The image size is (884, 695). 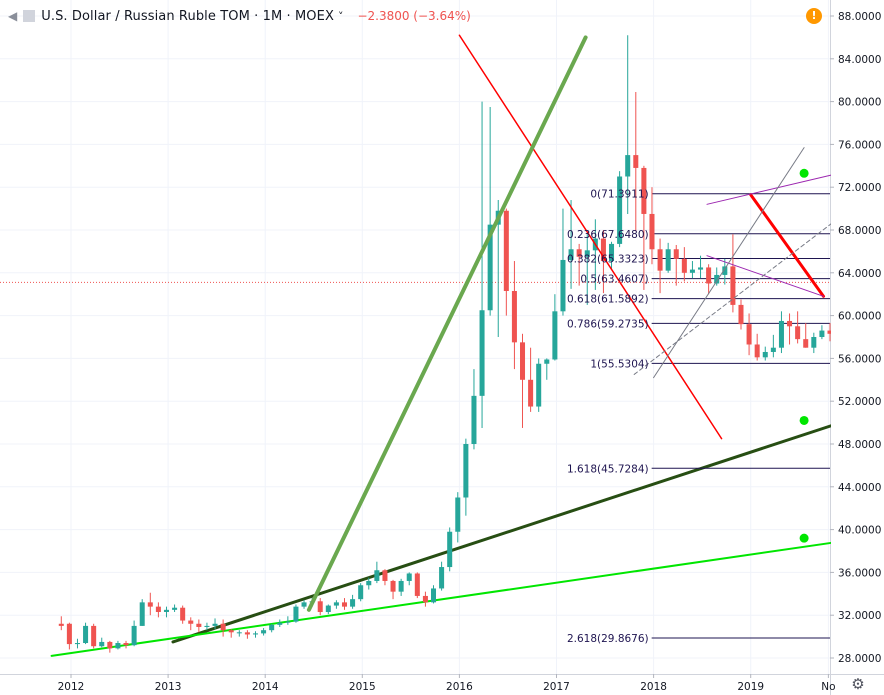 I want to click on gear-icon: ⚙, so click(x=858, y=684).